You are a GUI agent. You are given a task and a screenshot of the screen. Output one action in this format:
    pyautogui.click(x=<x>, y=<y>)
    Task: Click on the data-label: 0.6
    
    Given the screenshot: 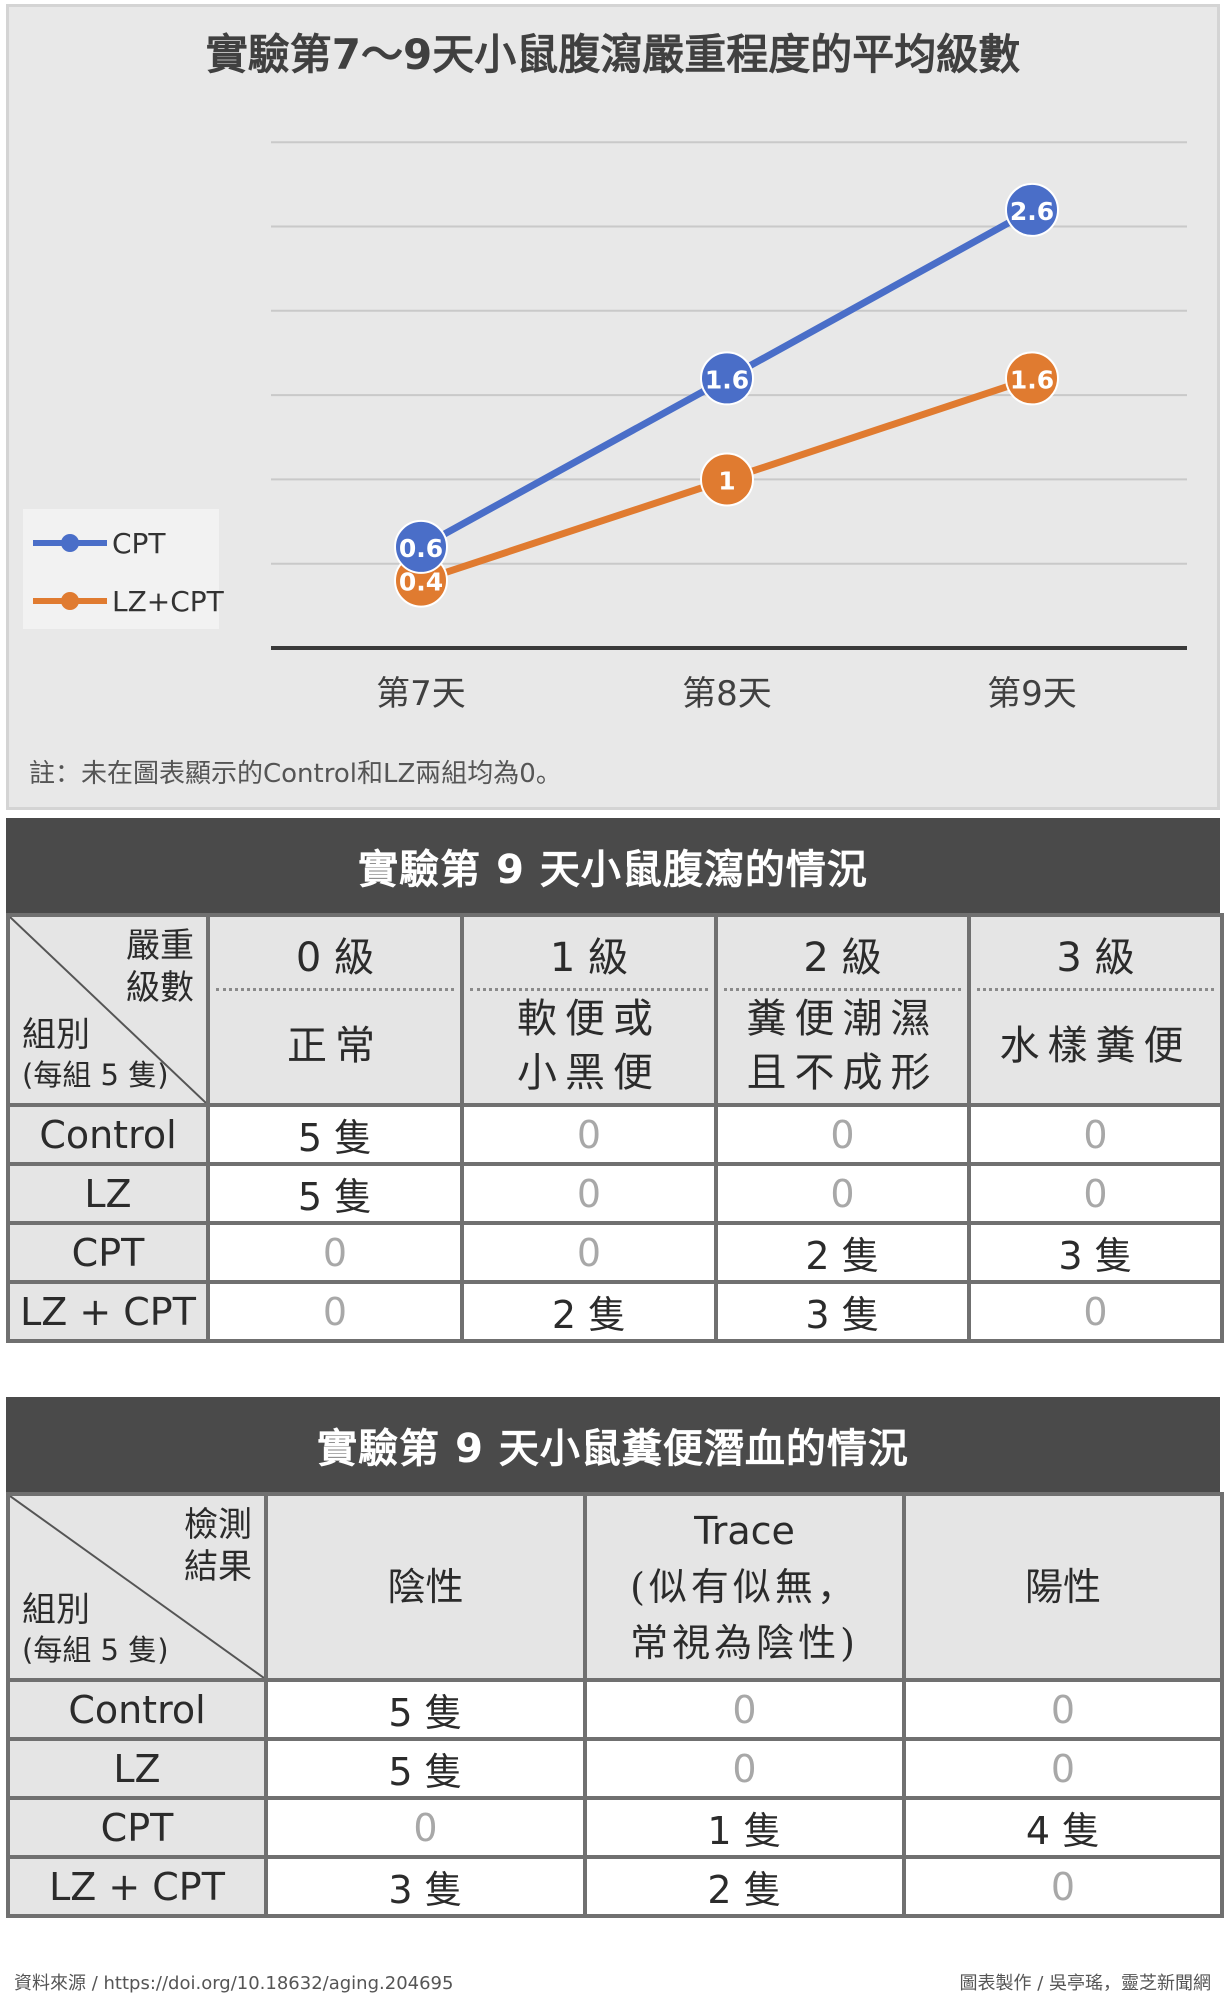 What is the action you would take?
    pyautogui.click(x=421, y=548)
    